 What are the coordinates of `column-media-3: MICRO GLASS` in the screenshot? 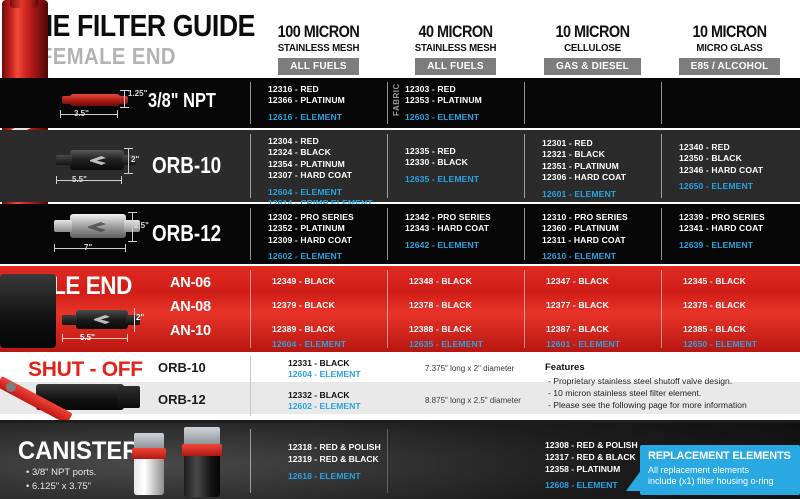 It's located at (729, 48).